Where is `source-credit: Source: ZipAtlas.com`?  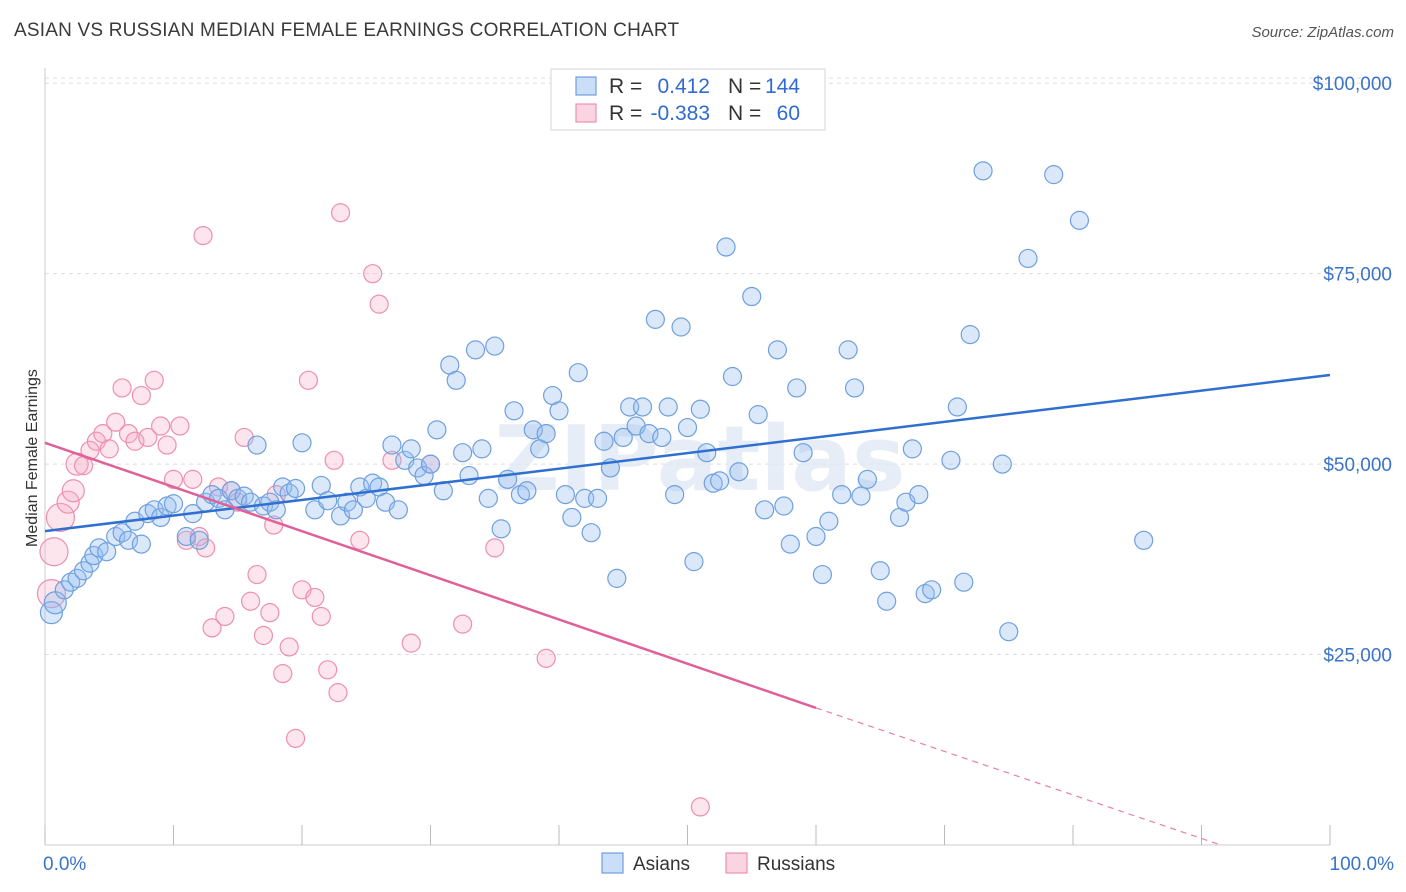
source-credit: Source: ZipAtlas.com is located at coordinates (1322, 32).